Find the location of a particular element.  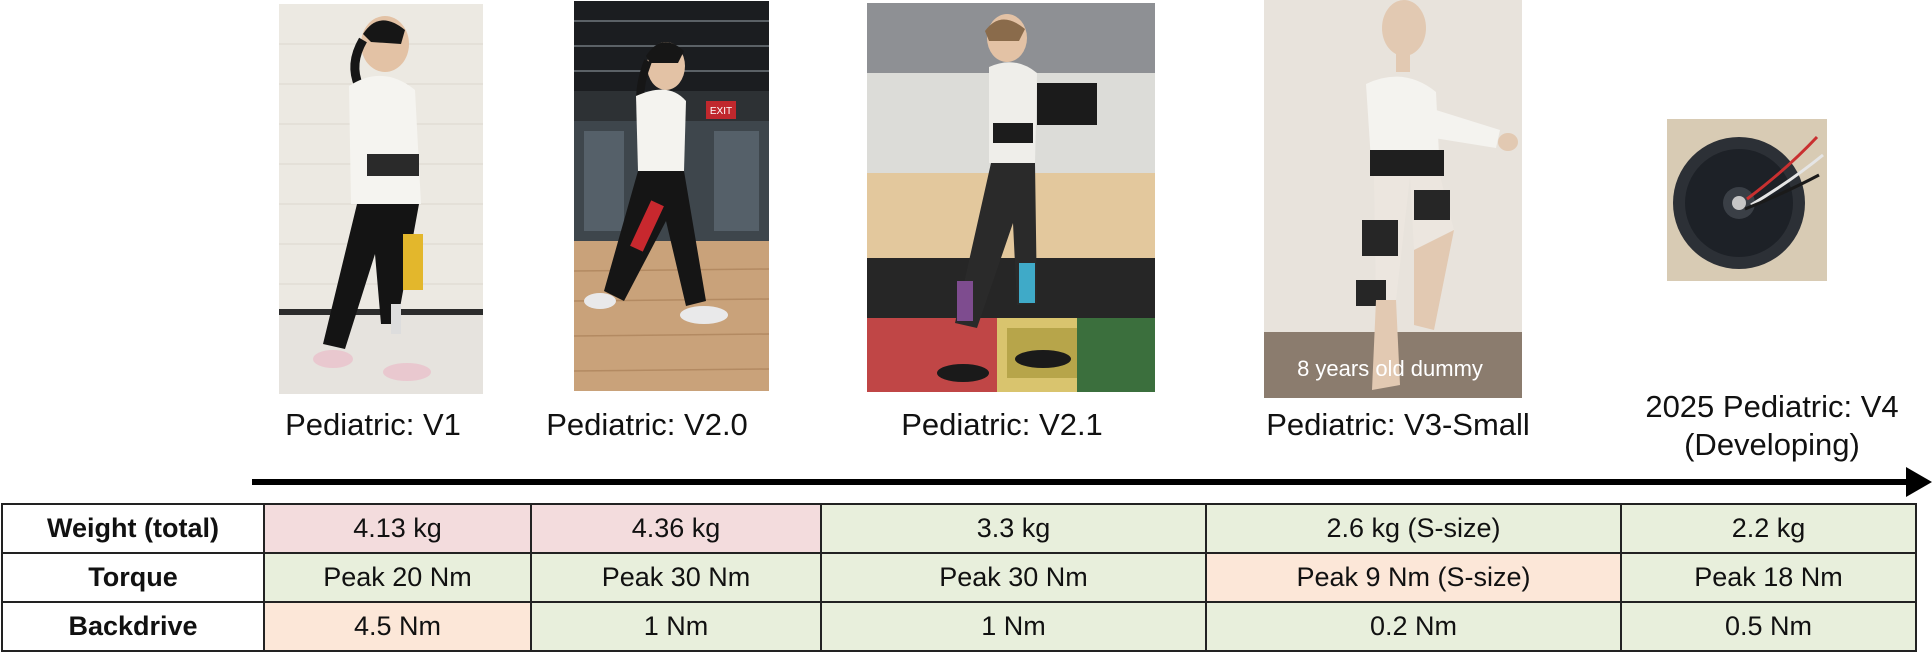

cell-torque-v1: Peak 20 Nm is located at coordinates (397, 577).